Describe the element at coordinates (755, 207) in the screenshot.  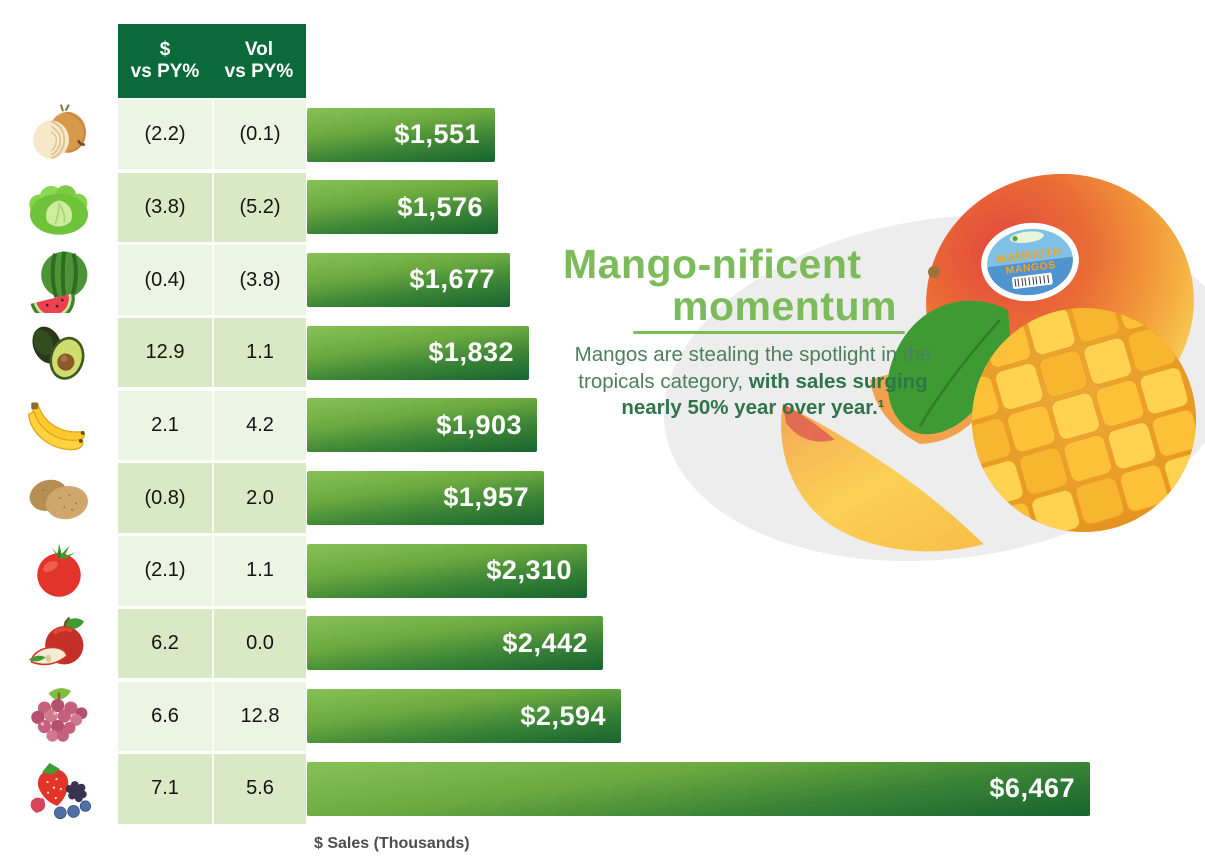
I see `bar-track: $1,576` at that location.